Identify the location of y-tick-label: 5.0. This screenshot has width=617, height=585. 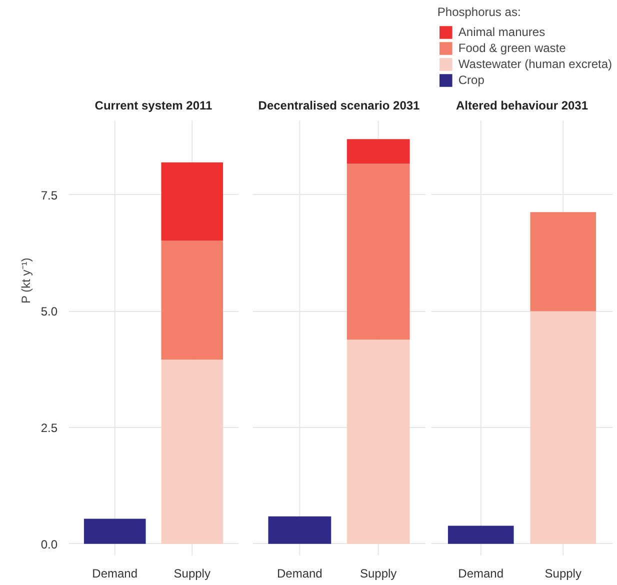
(49, 311).